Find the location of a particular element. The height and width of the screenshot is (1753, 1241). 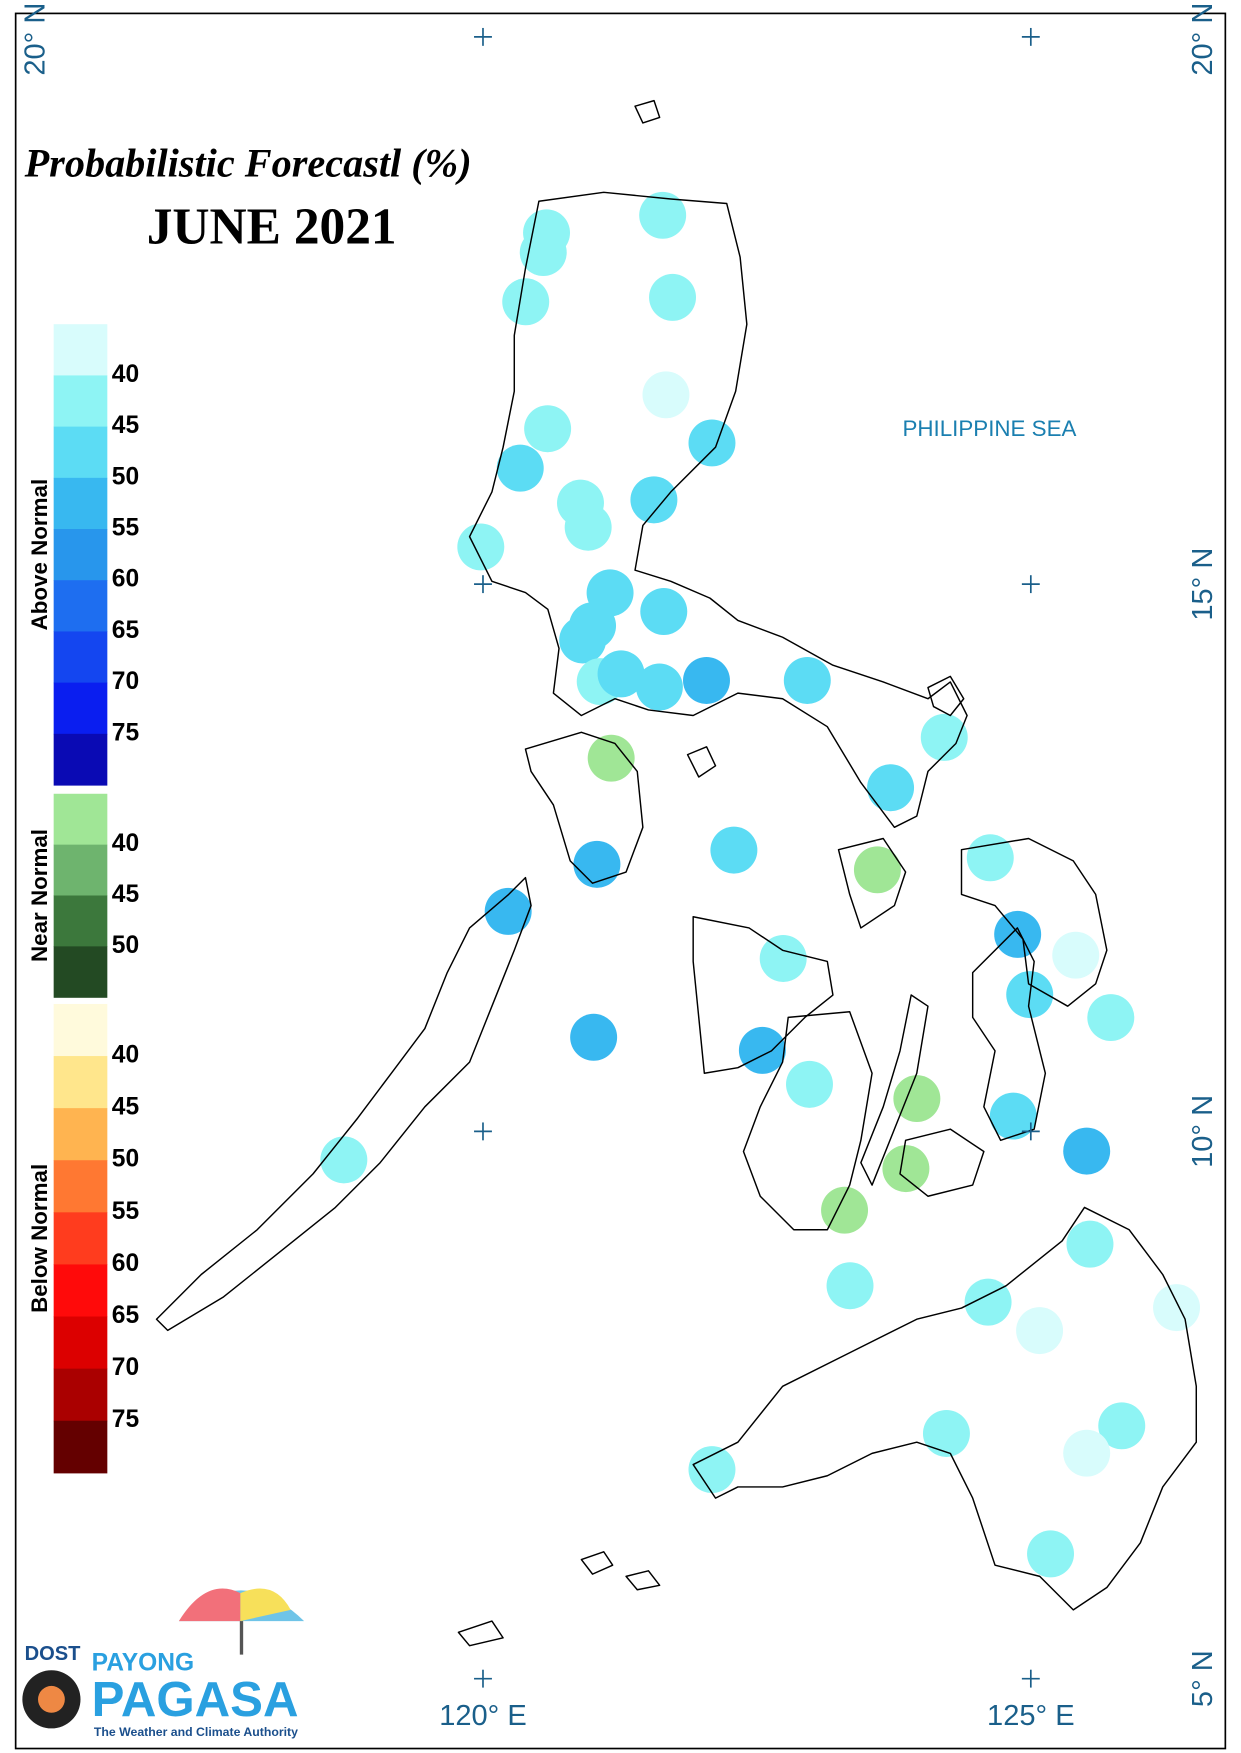

legend-tick-label: 40 is located at coordinates (125, 1055).